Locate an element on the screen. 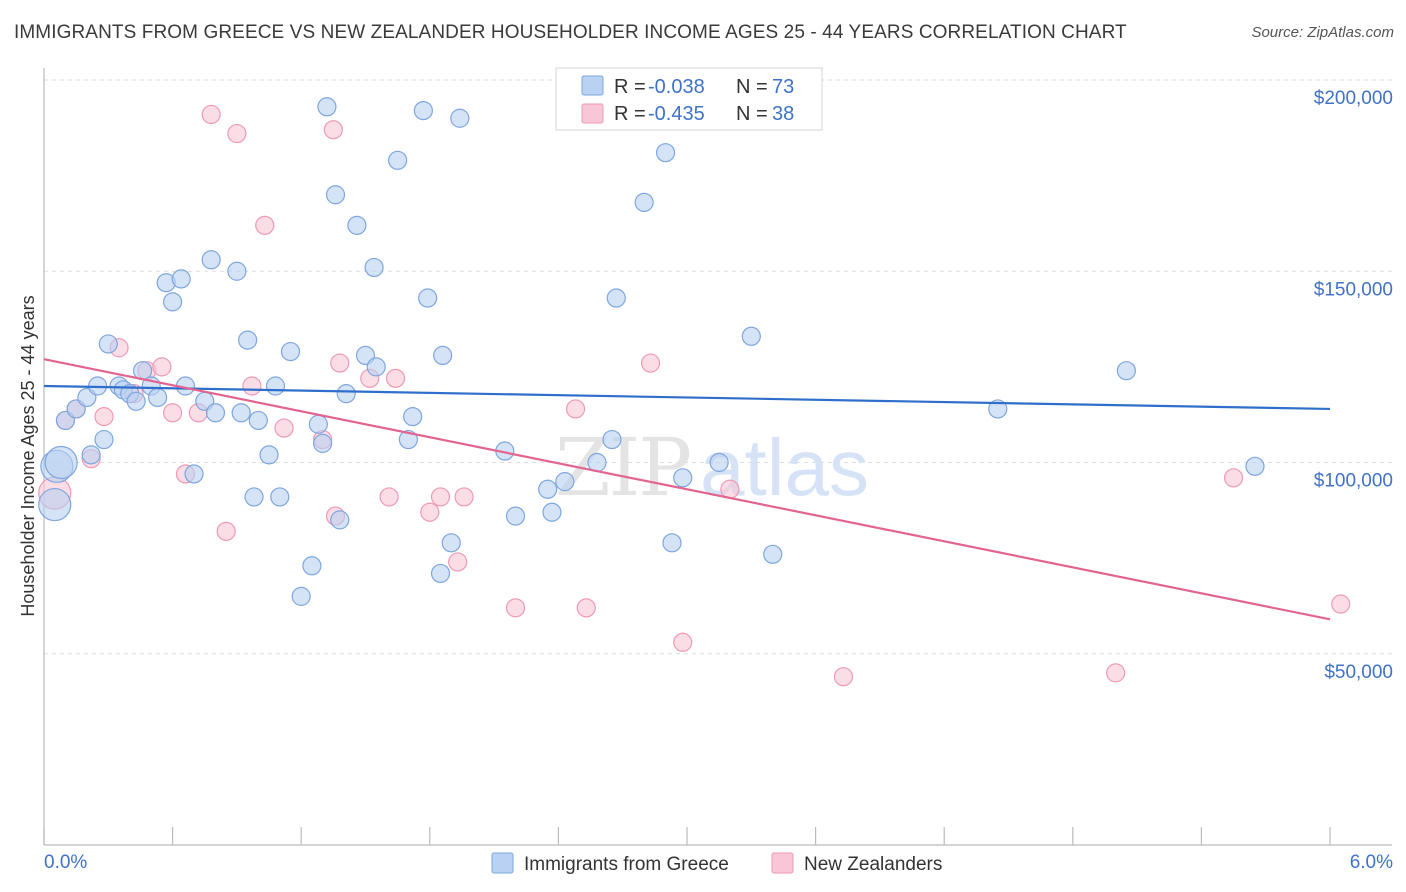 The image size is (1406, 892). x-tick-marks is located at coordinates (687, 836).